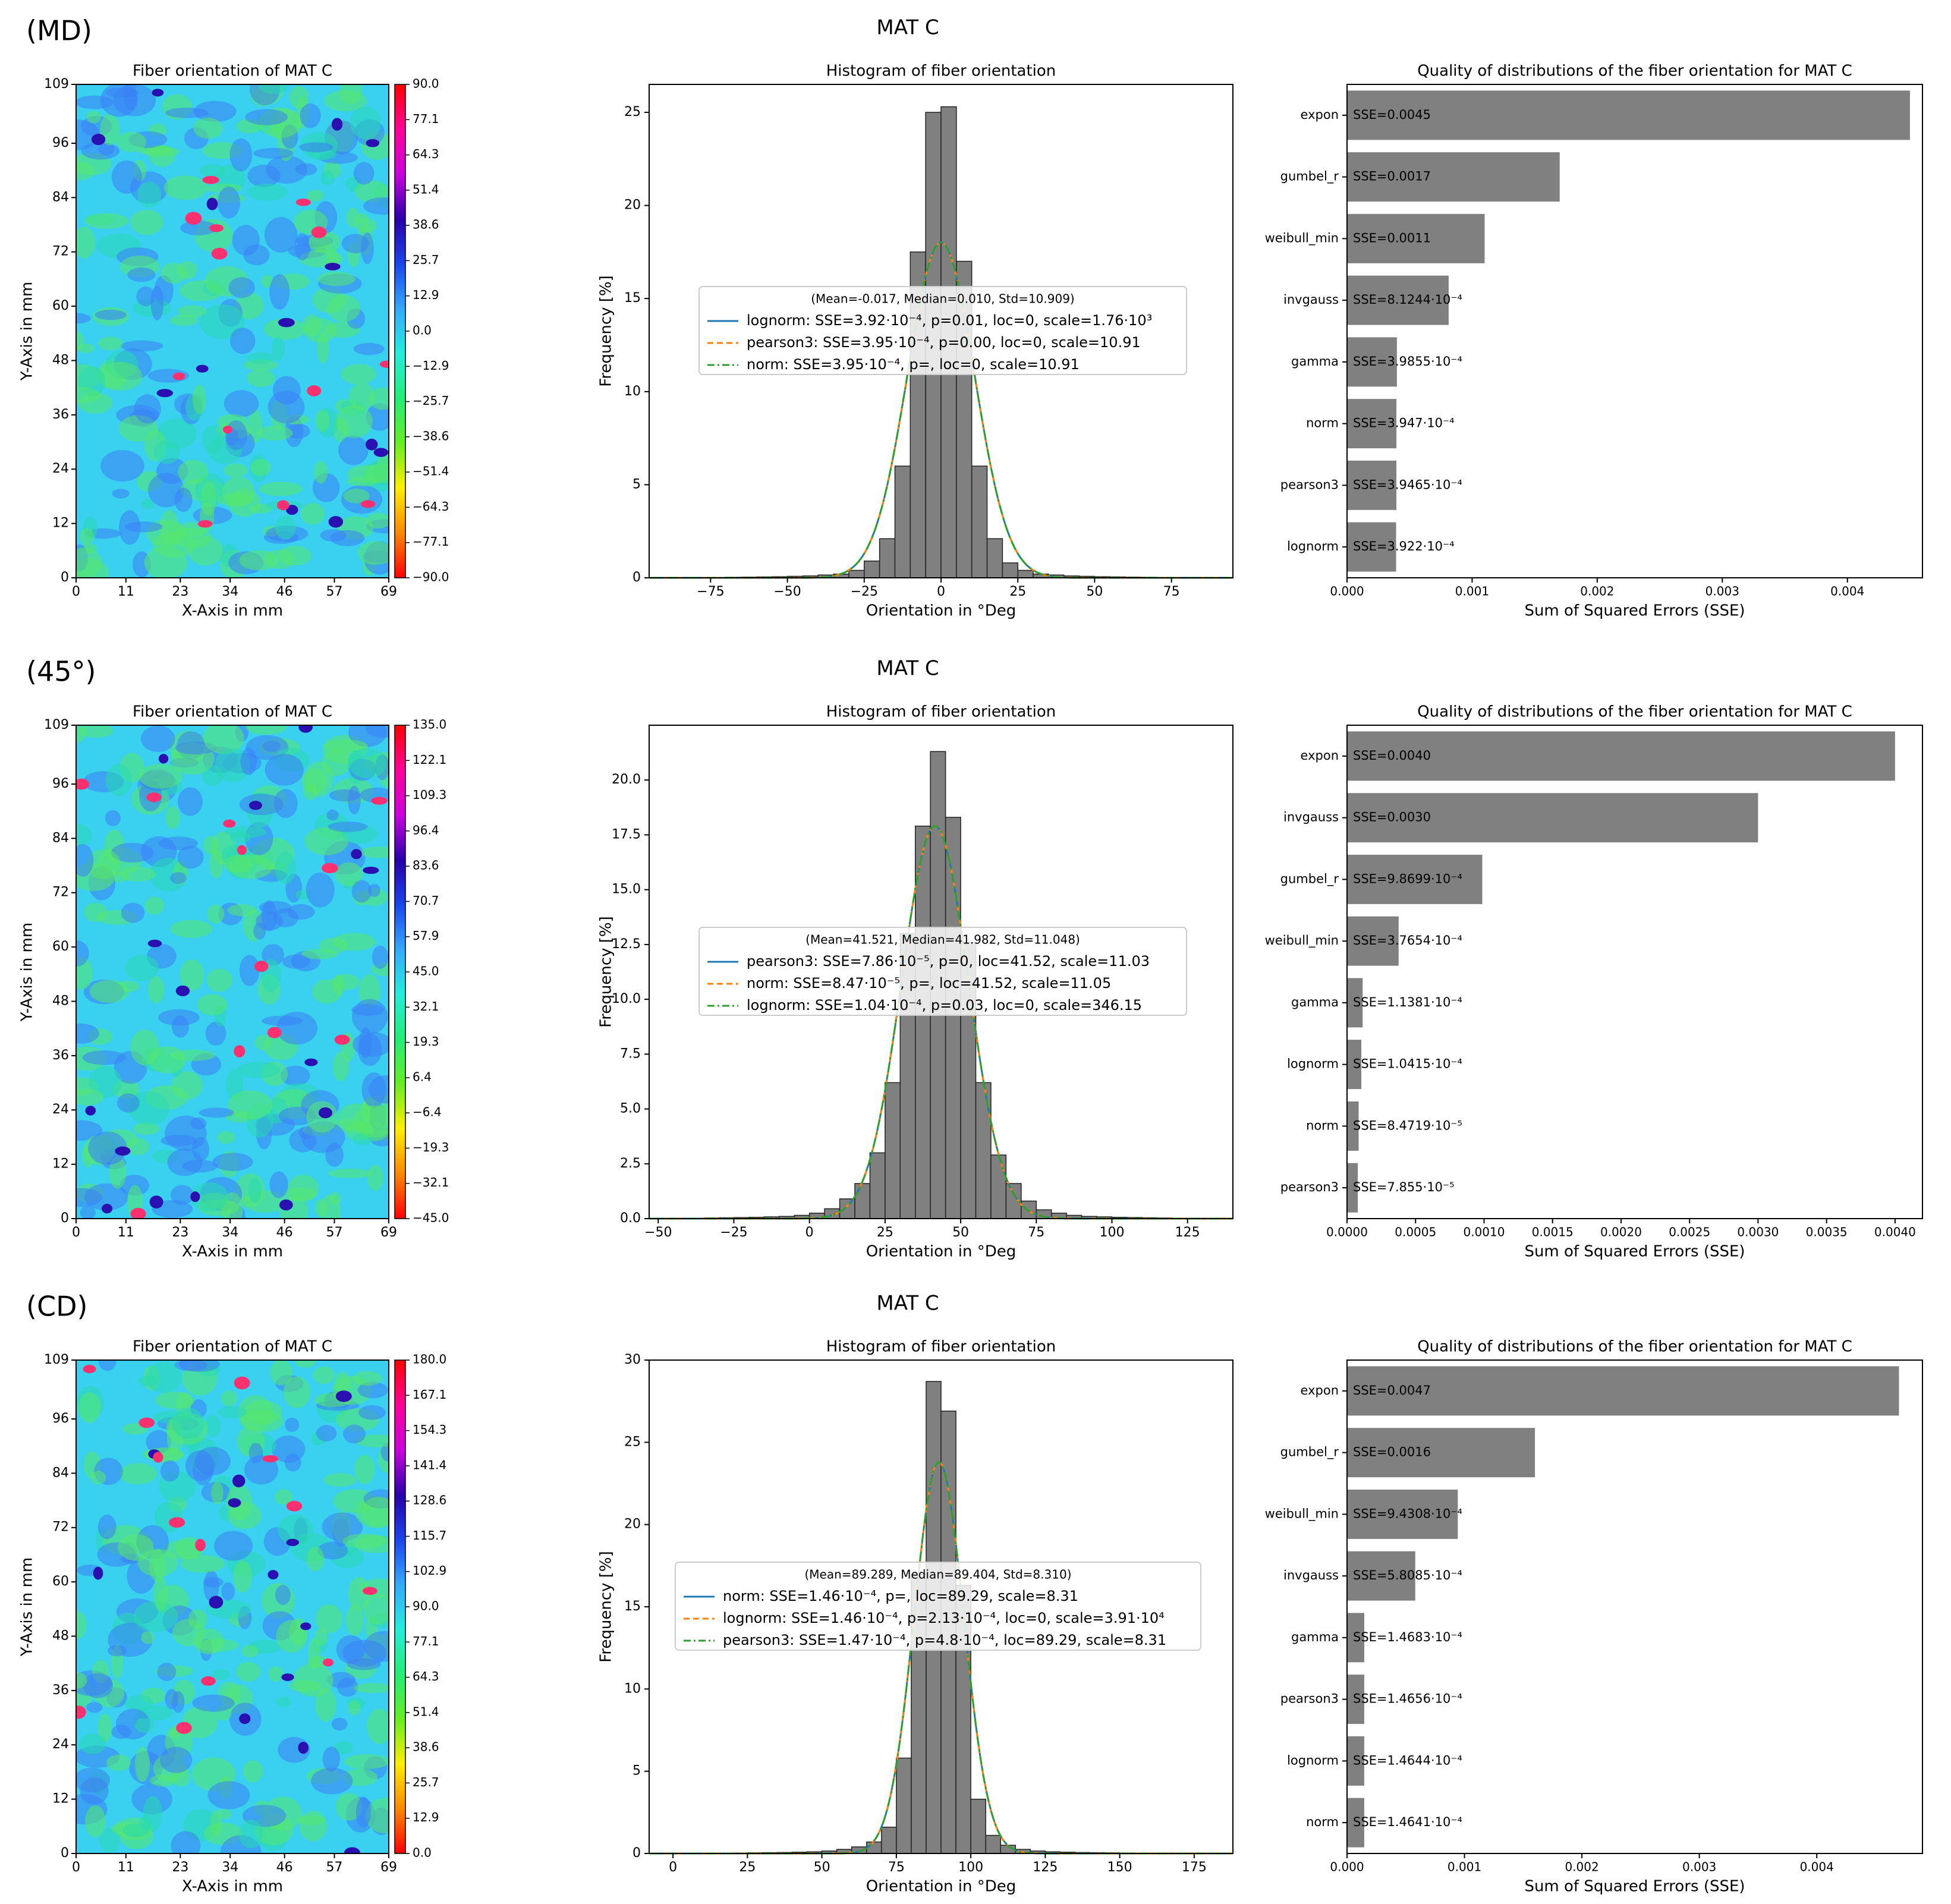 The image size is (1951, 1904). Describe the element at coordinates (427, 1112) in the screenshot. I see `colorbar-tick-label: −6.4` at that location.